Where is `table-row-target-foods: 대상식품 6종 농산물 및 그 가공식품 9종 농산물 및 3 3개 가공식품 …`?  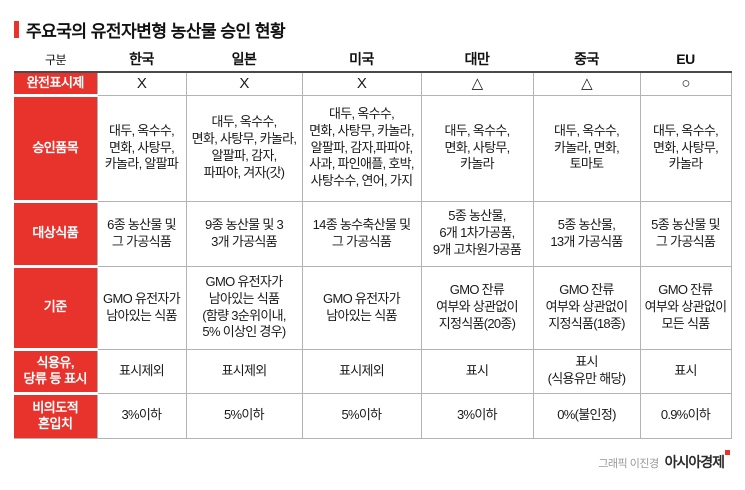 table-row-target-foods: 대상식품 6종 농산물 및 그 가공식품 9종 농산물 및 3 3개 가공식품 … is located at coordinates (373, 234).